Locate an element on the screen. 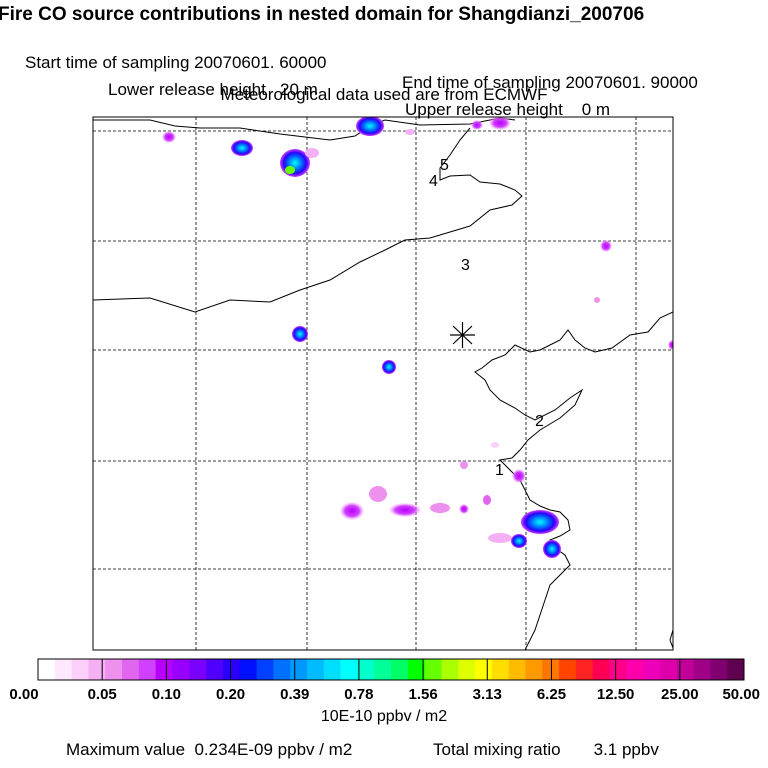 The width and height of the screenshot is (768, 768). region-label-2: 2 is located at coordinates (539, 421).